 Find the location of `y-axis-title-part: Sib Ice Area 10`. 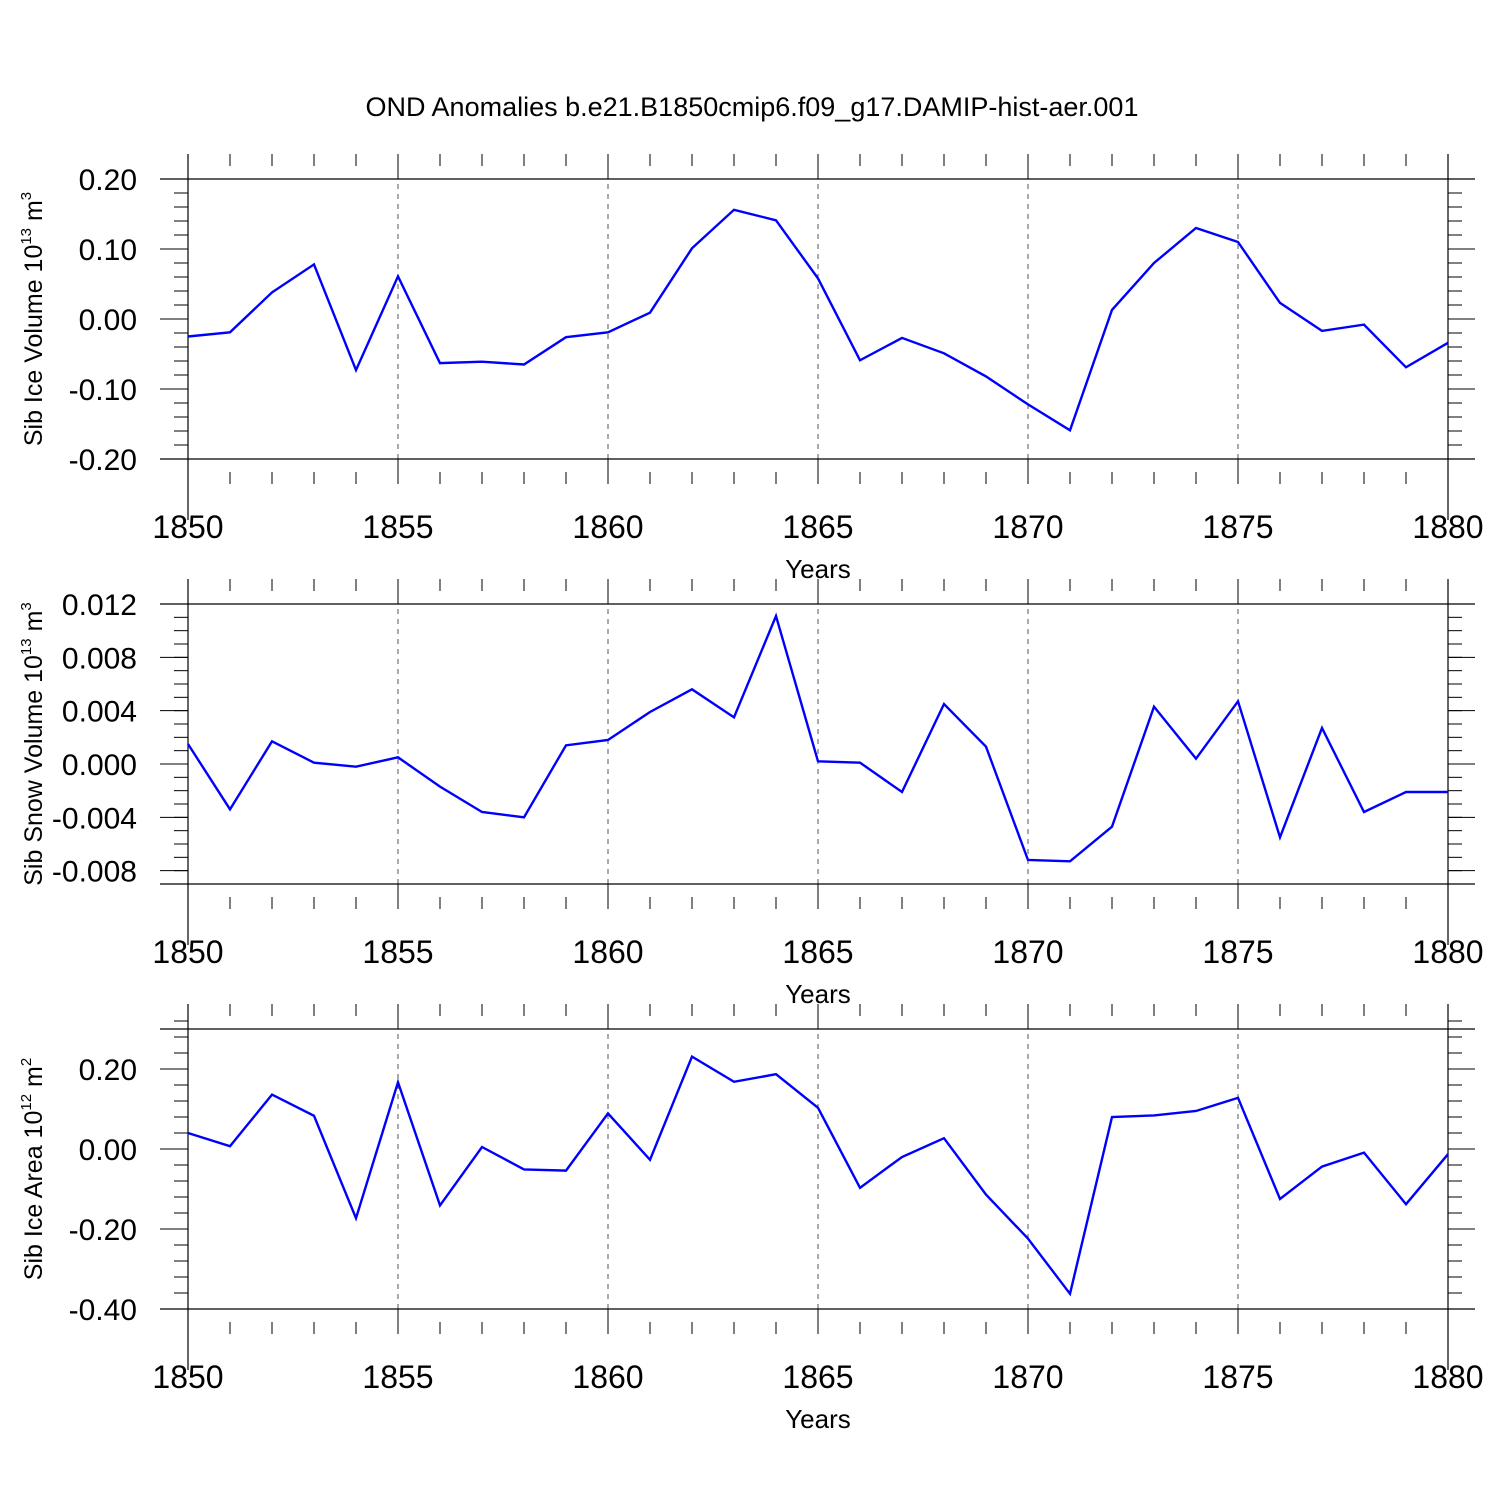

y-axis-title-part: Sib Ice Area 10 is located at coordinates (34, 1196).